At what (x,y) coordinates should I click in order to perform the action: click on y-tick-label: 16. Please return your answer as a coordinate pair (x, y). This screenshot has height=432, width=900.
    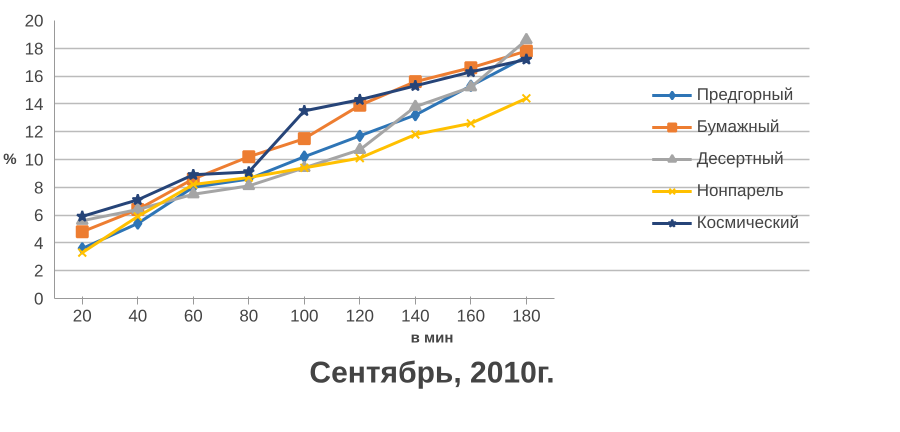
    Looking at the image, I should click on (34, 76).